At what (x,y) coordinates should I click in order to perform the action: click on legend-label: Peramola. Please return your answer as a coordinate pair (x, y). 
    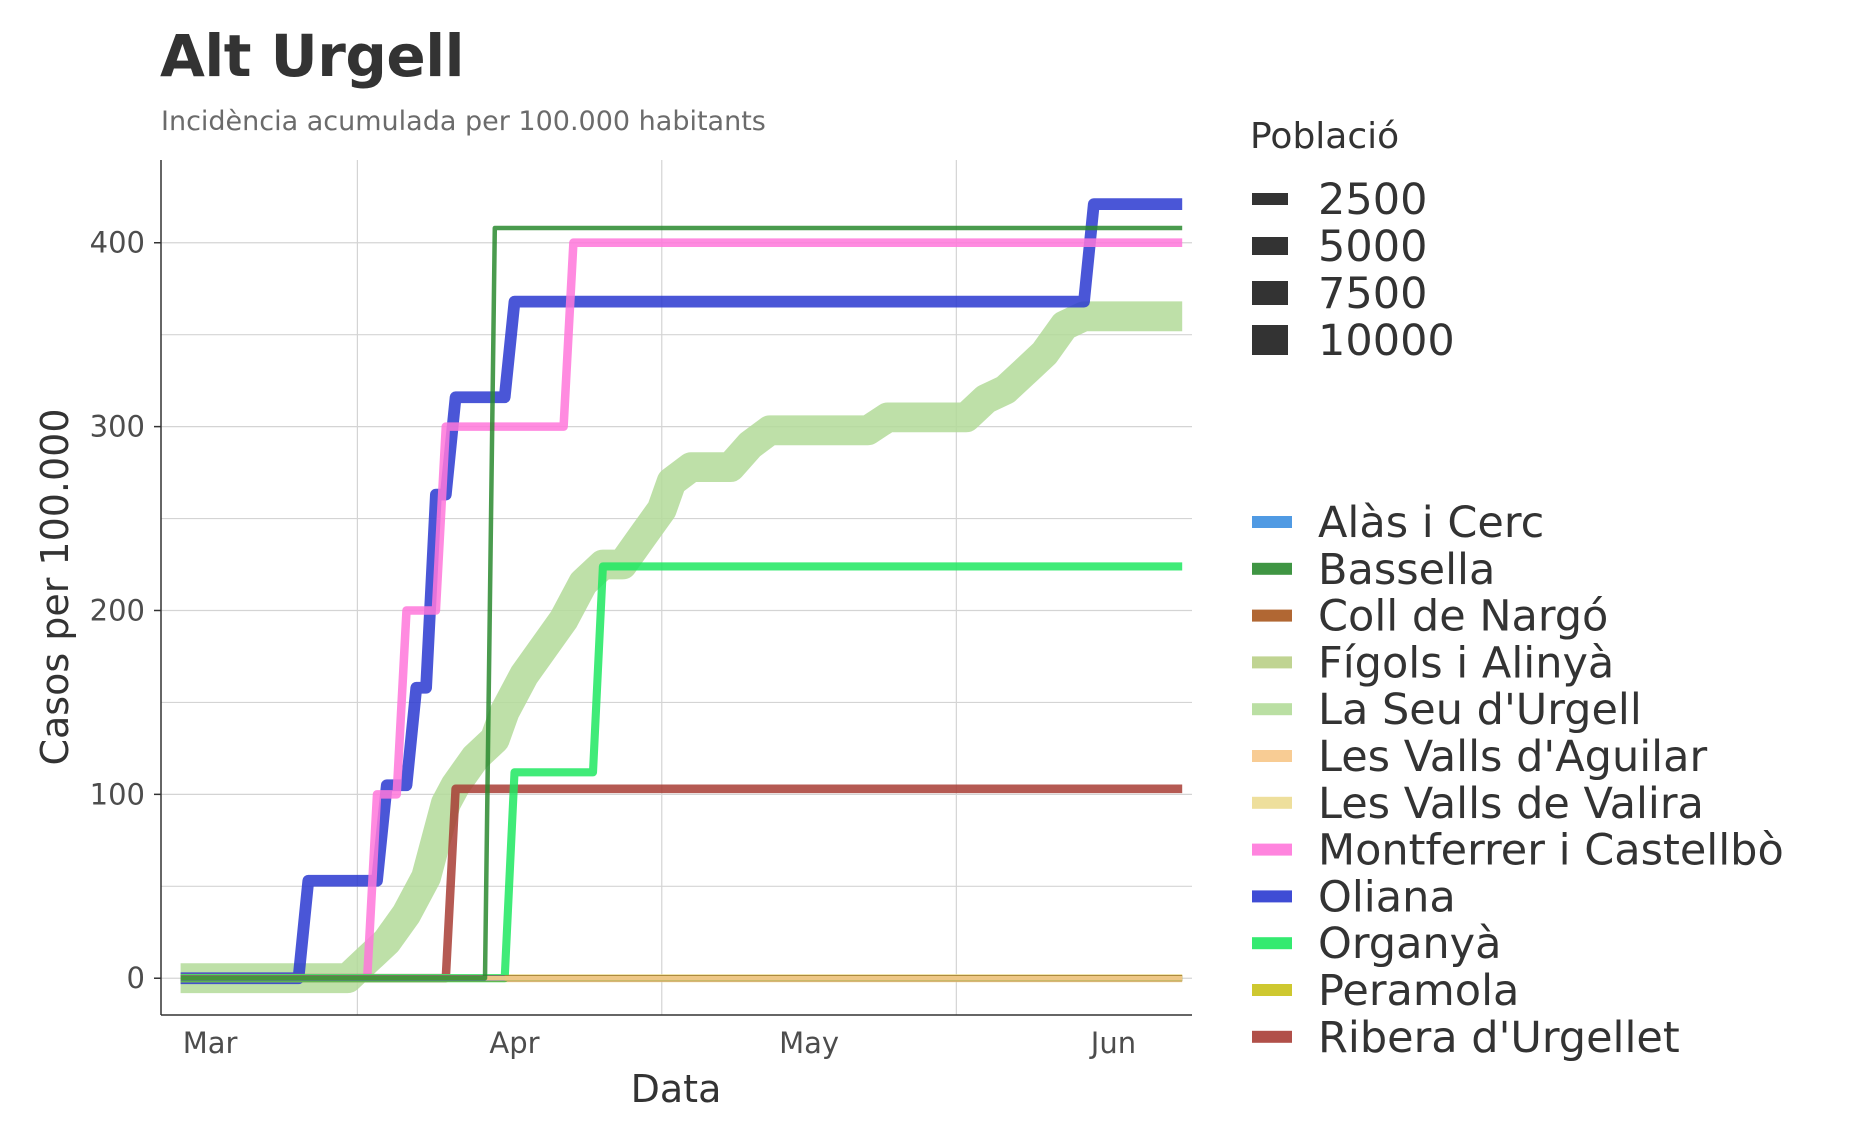
    Looking at the image, I should click on (1418, 991).